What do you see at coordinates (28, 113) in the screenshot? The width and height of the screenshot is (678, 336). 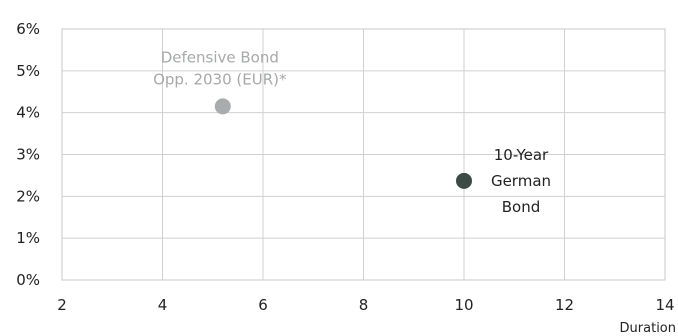 I see `y-tick-label: 4%` at bounding box center [28, 113].